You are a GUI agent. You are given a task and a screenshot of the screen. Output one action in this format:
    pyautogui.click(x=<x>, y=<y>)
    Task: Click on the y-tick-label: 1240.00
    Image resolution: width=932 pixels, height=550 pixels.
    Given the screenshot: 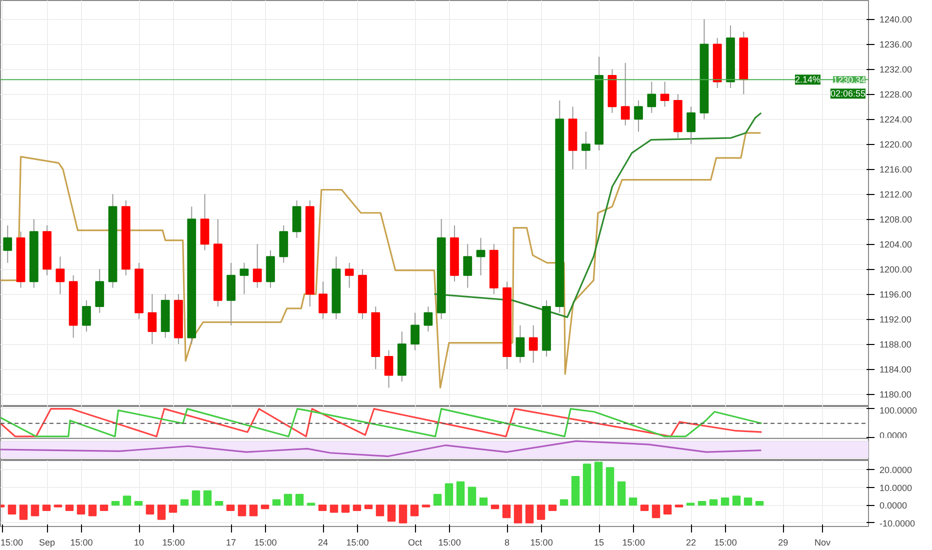 What is the action you would take?
    pyautogui.click(x=896, y=19)
    